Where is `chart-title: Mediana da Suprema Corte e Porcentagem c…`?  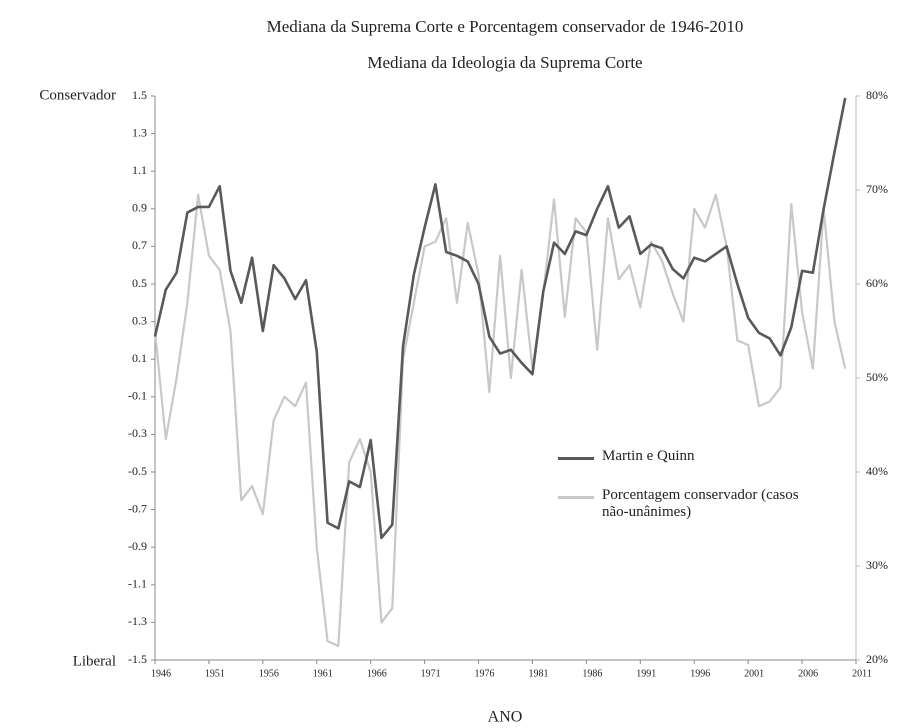 chart-title: Mediana da Suprema Corte e Porcentagem c… is located at coordinates (505, 26).